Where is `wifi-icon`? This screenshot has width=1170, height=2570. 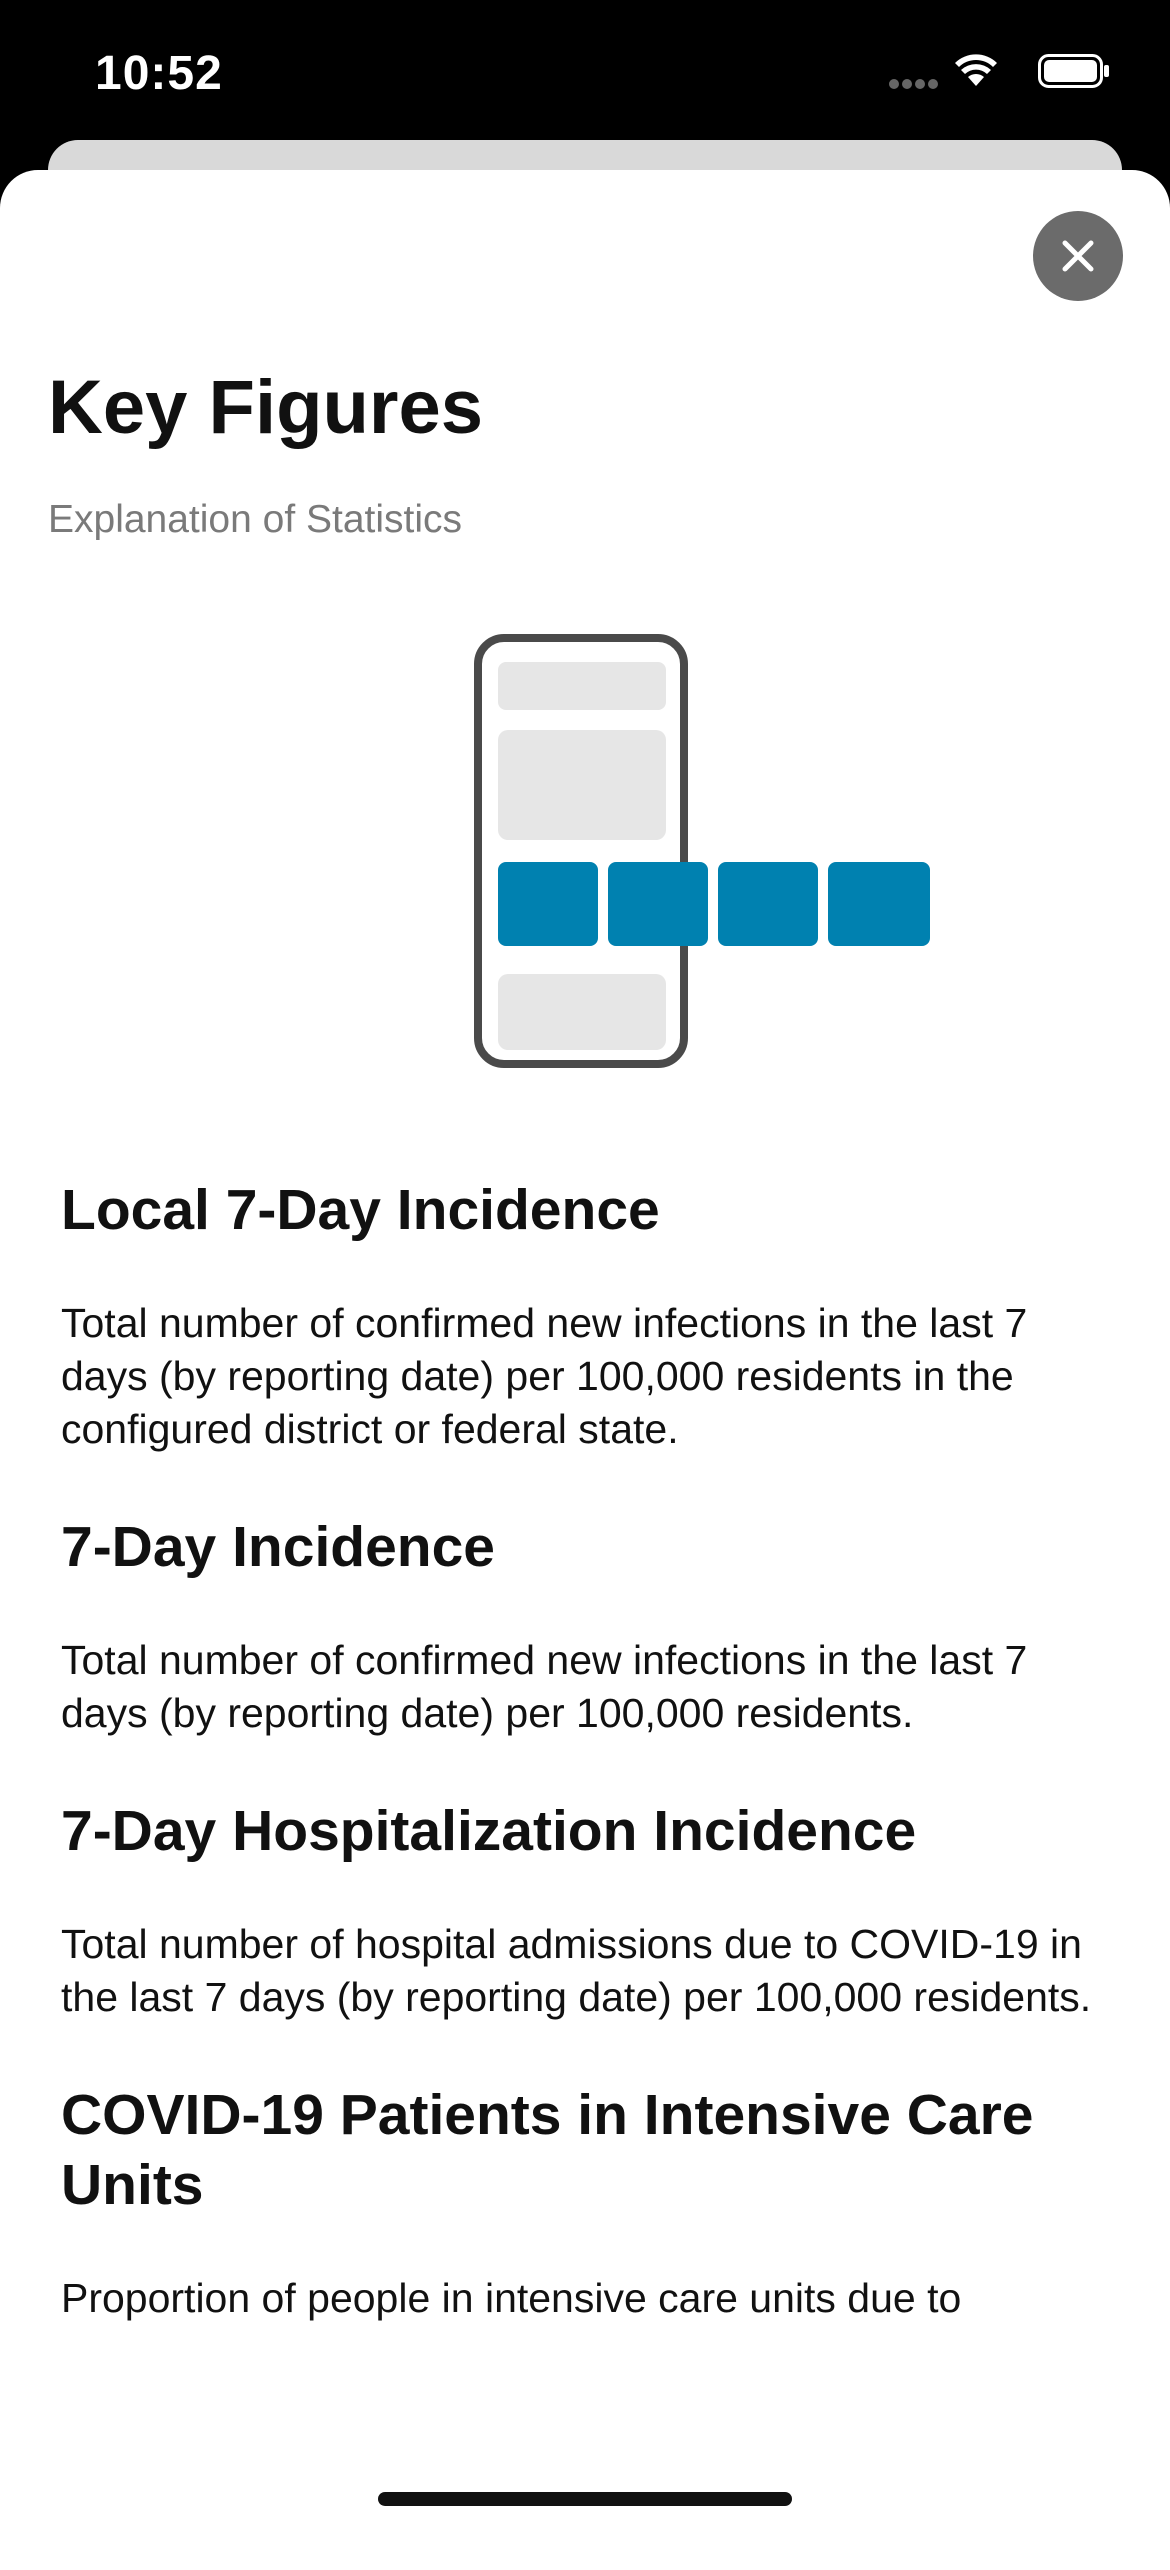
wifi-icon is located at coordinates (976, 70).